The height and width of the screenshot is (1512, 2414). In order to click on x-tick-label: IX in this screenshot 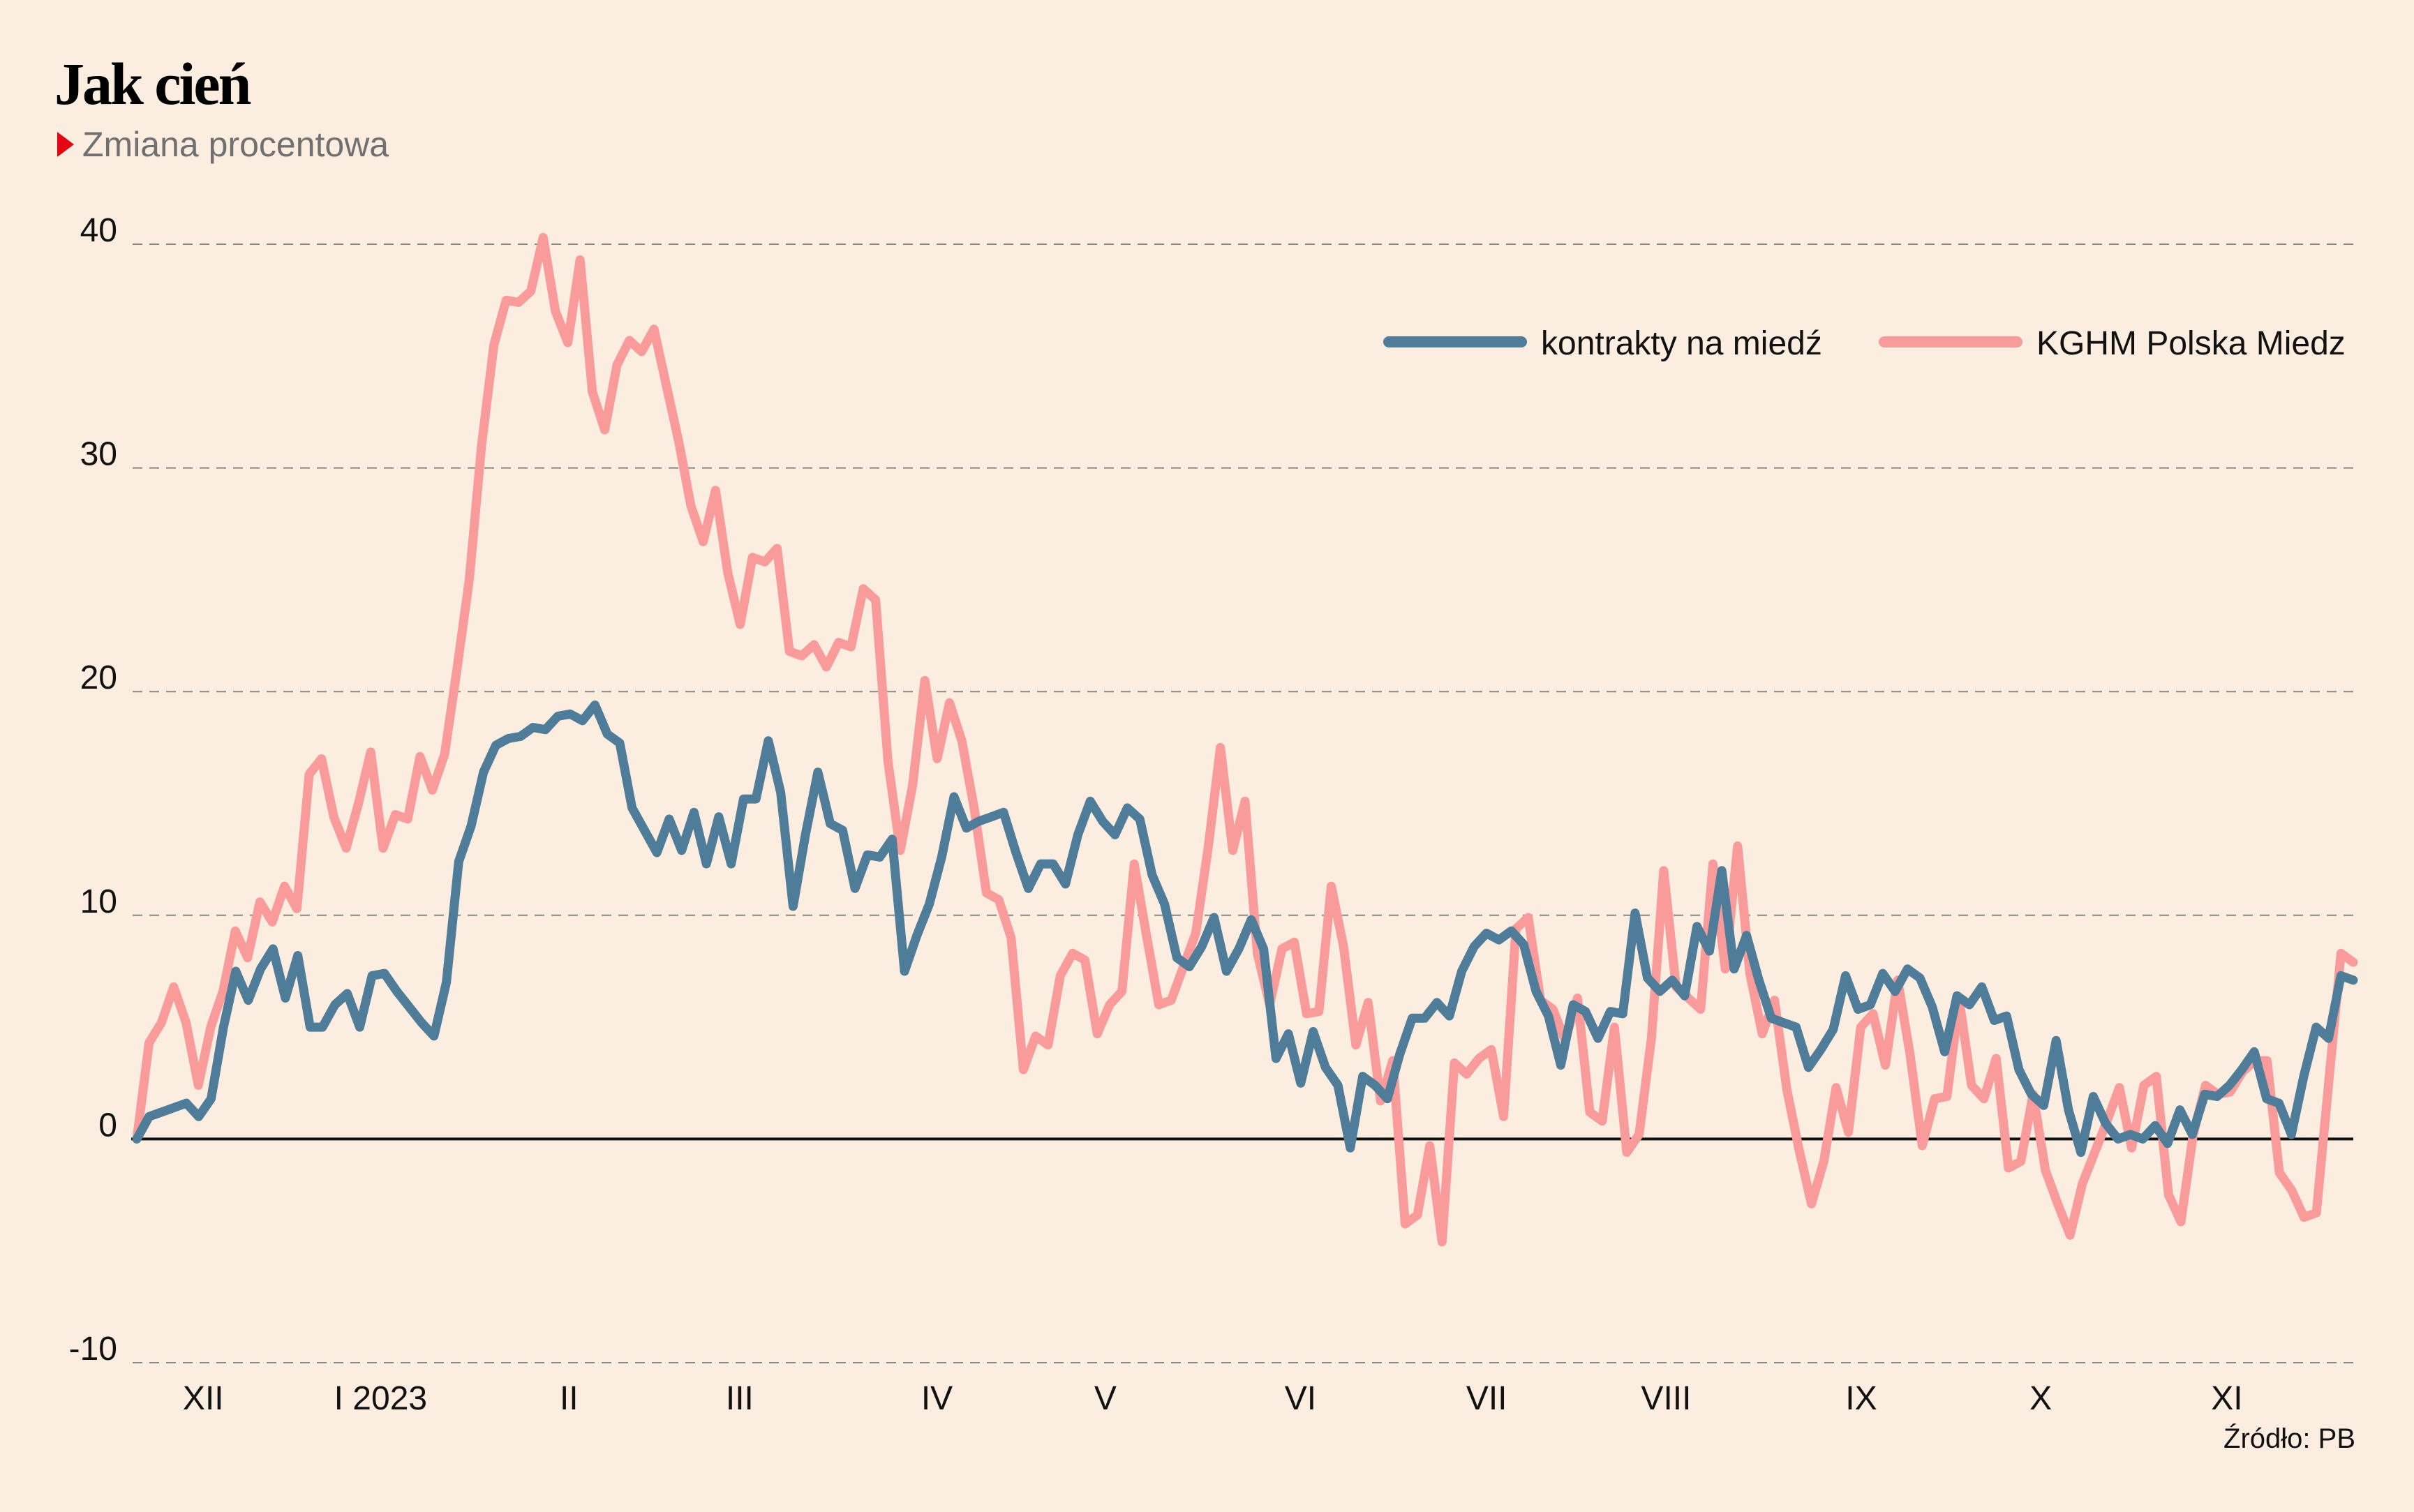, I will do `click(1861, 1398)`.